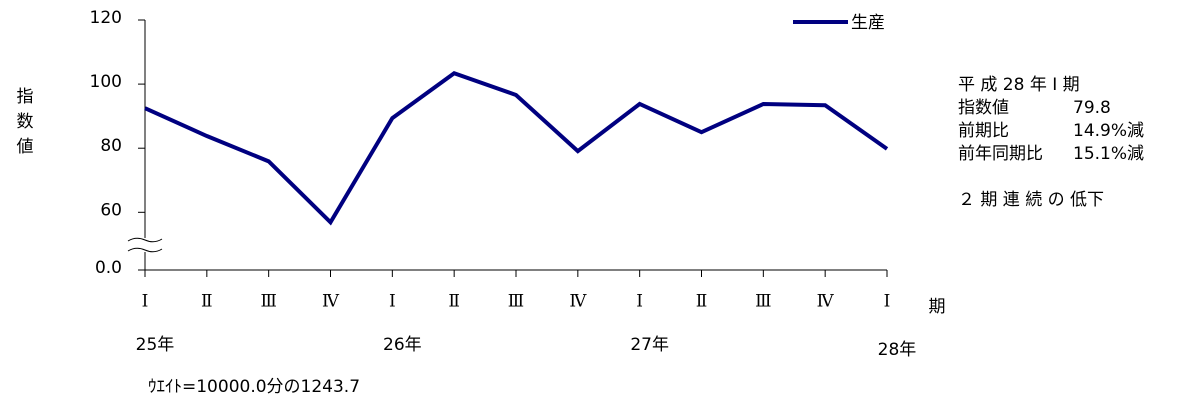  Describe the element at coordinates (111, 146) in the screenshot. I see `y-tick-label: 80` at that location.